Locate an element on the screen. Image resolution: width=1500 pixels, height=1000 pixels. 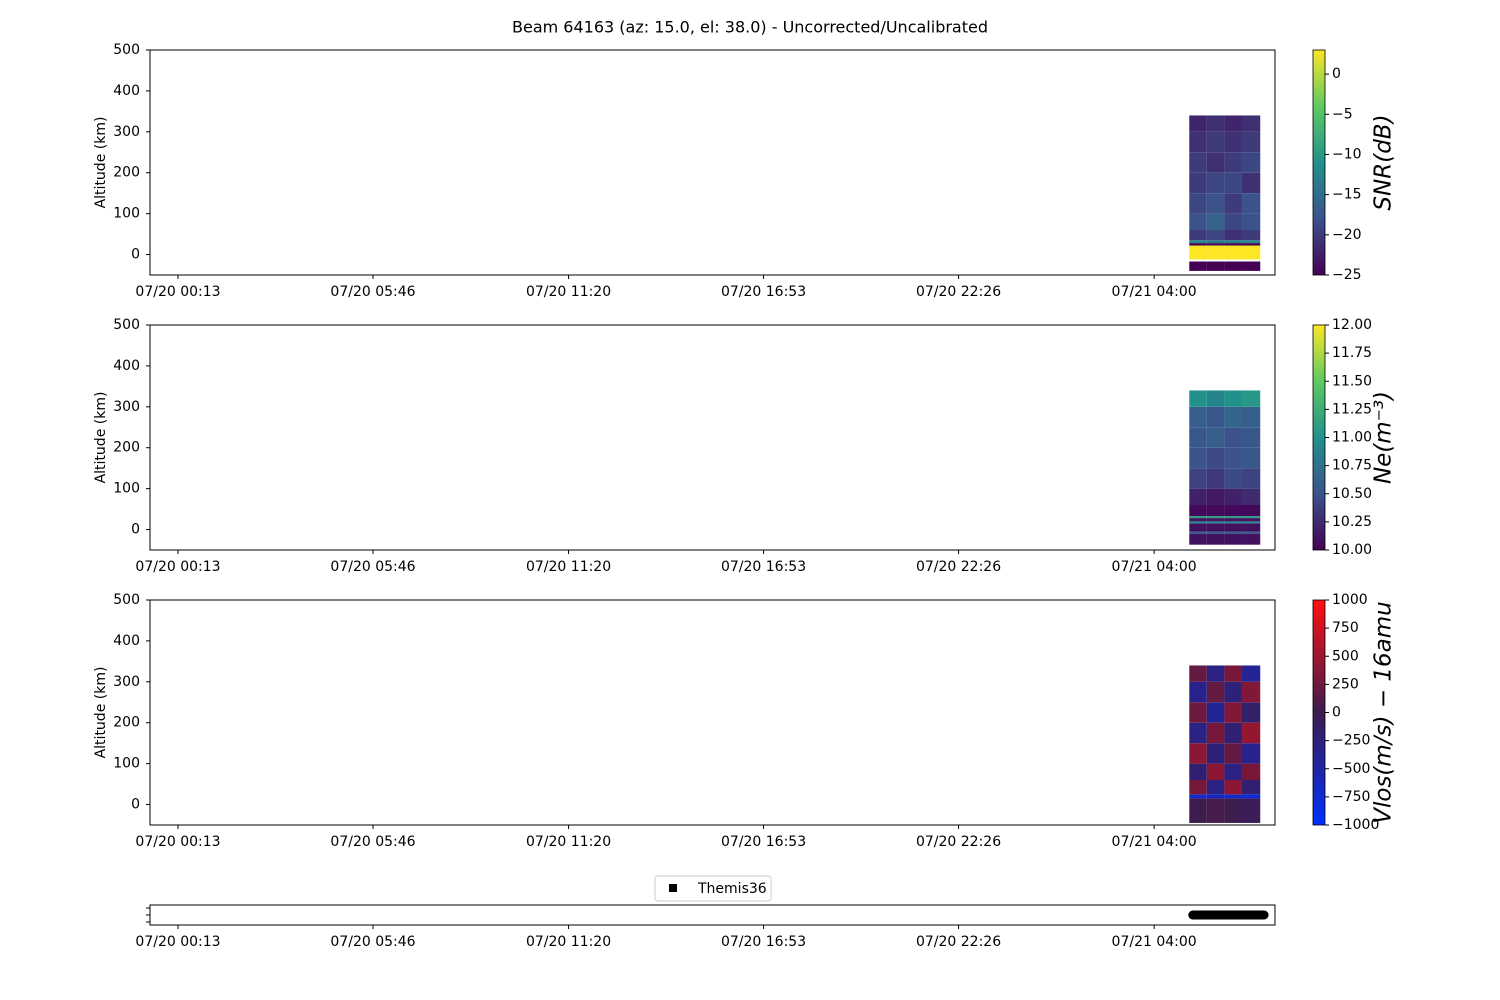
colorbar-tick-label: −20 is located at coordinates (1347, 235).